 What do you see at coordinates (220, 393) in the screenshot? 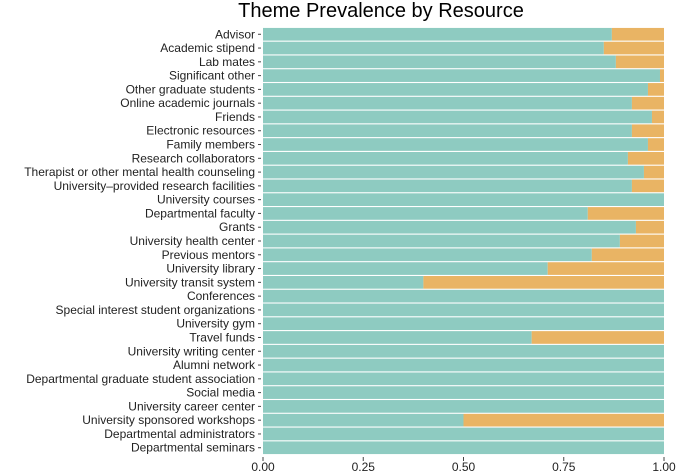
I see `category-label: Social media` at bounding box center [220, 393].